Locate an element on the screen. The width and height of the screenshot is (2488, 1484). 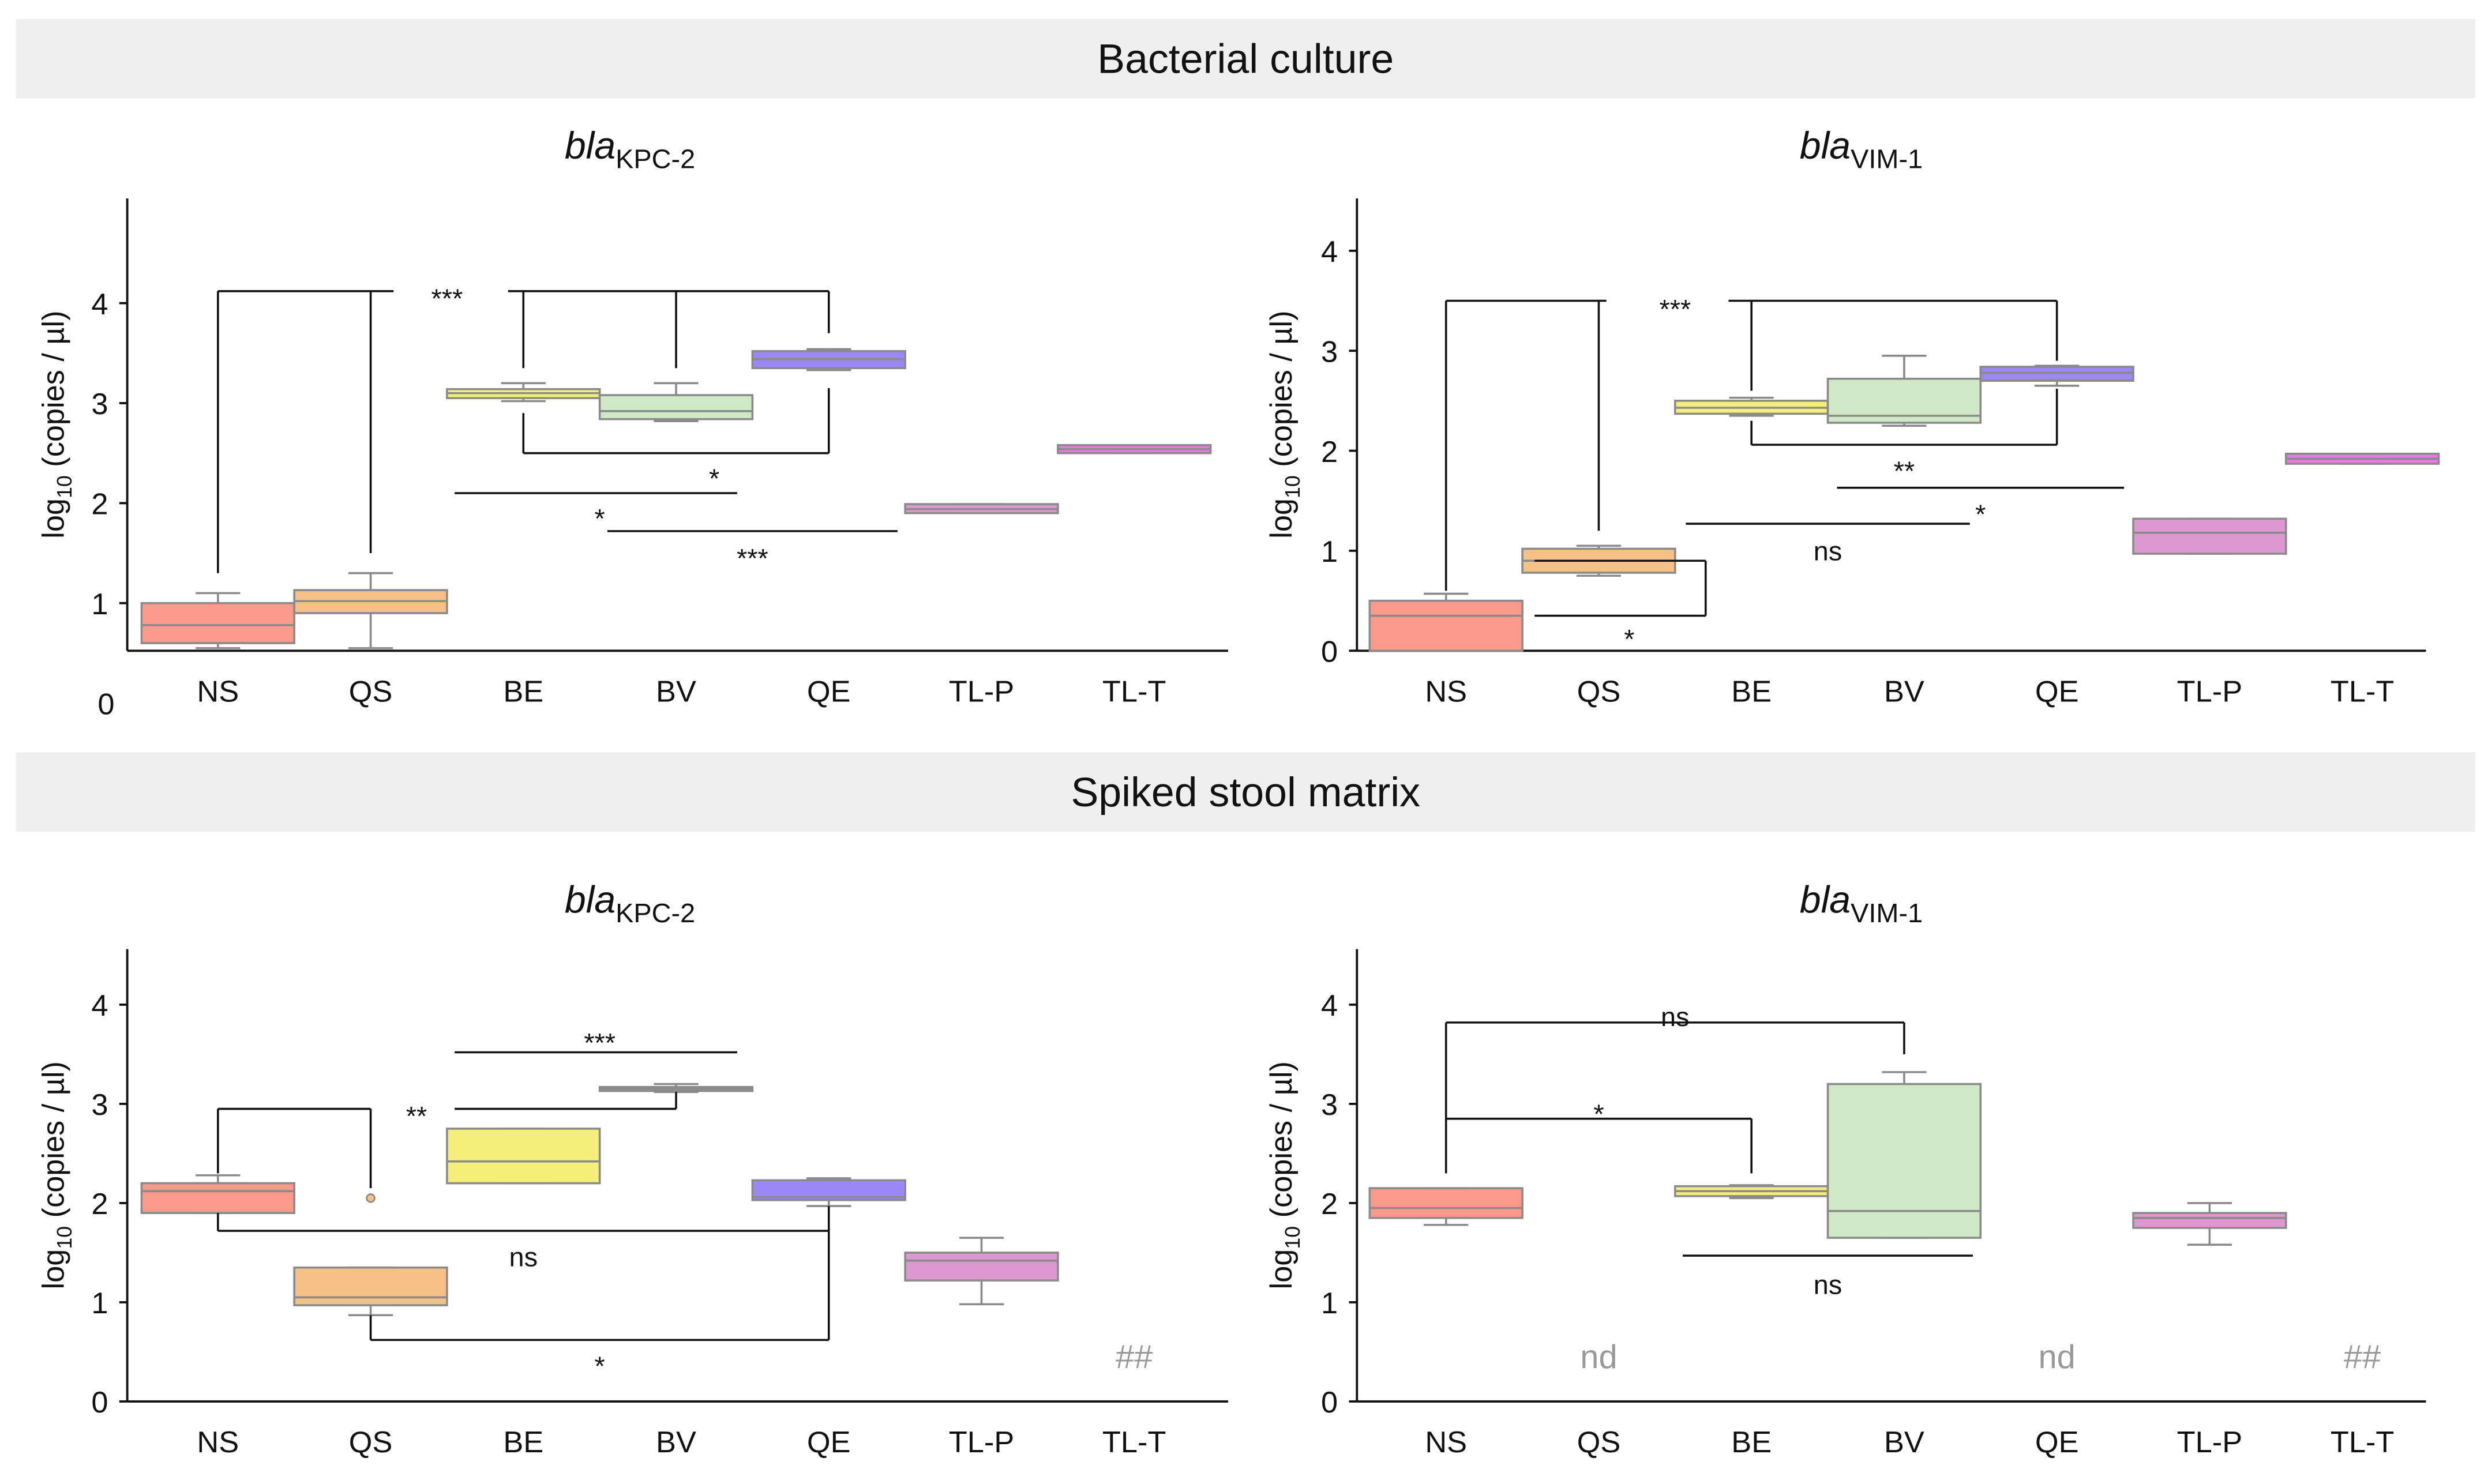
box-qs is located at coordinates (371, 1255).